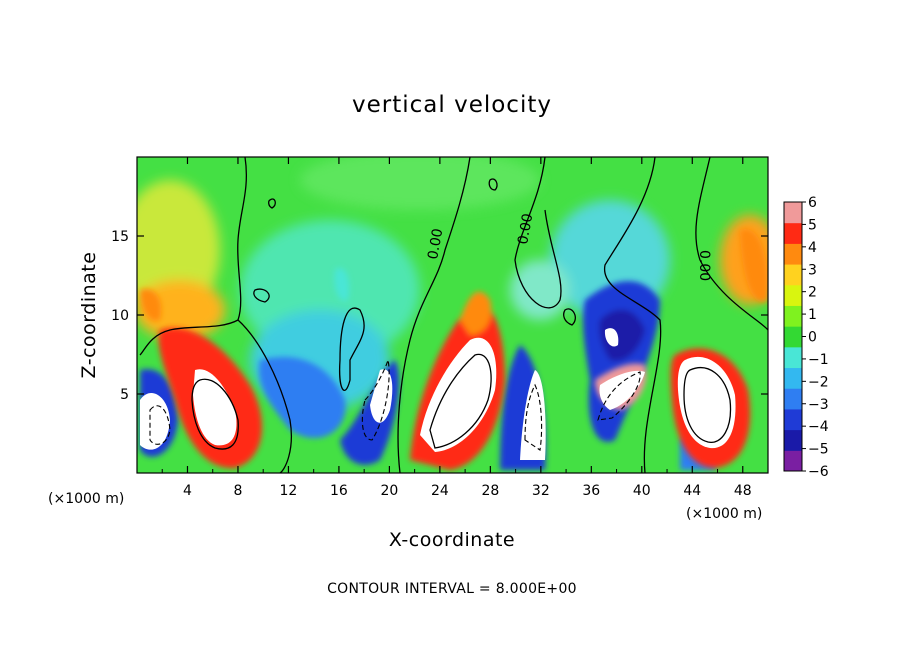 The height and width of the screenshot is (654, 904). What do you see at coordinates (289, 491) in the screenshot?
I see `x-tick-label: 12` at bounding box center [289, 491].